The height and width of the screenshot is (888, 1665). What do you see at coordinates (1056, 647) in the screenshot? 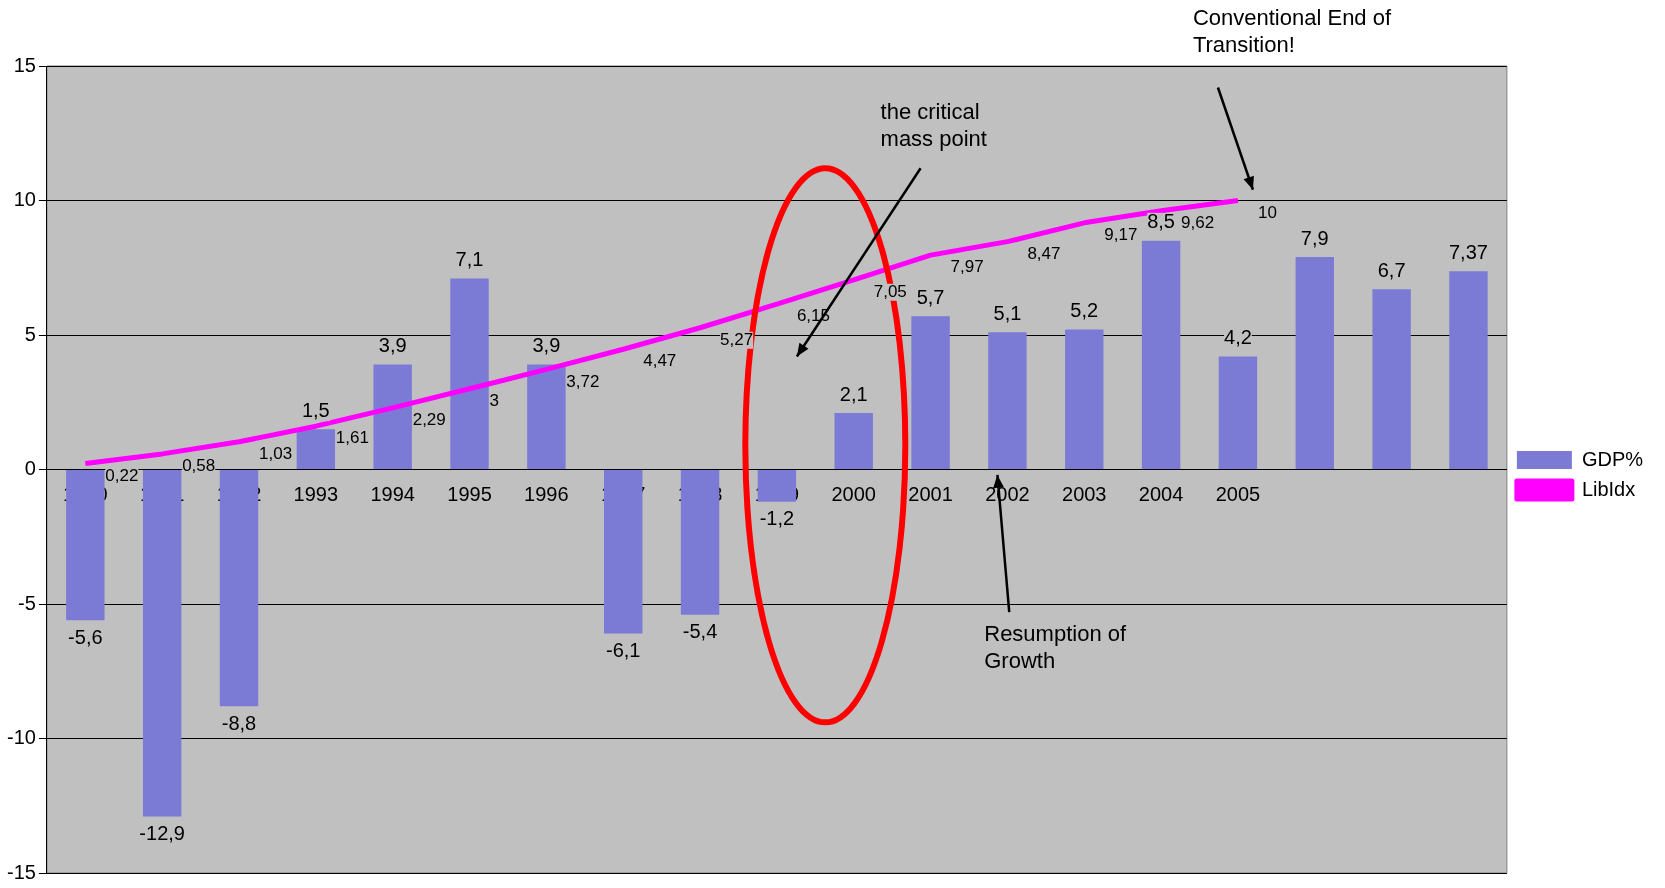
I see `annotation: Resumption of Growth` at bounding box center [1056, 647].